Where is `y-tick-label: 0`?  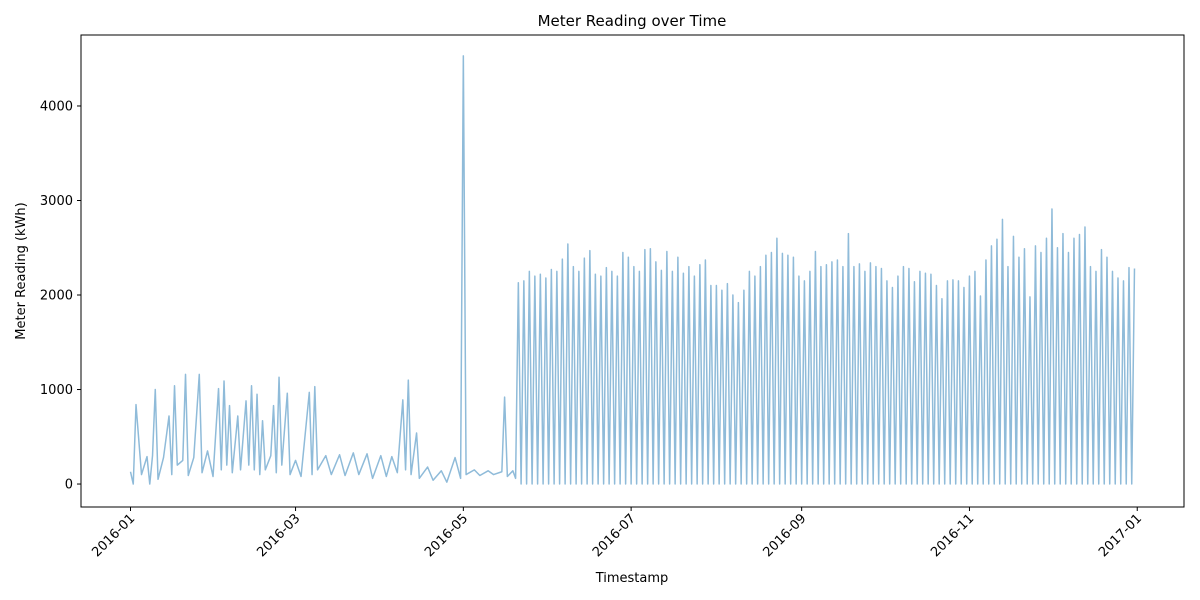 y-tick-label: 0 is located at coordinates (69, 485).